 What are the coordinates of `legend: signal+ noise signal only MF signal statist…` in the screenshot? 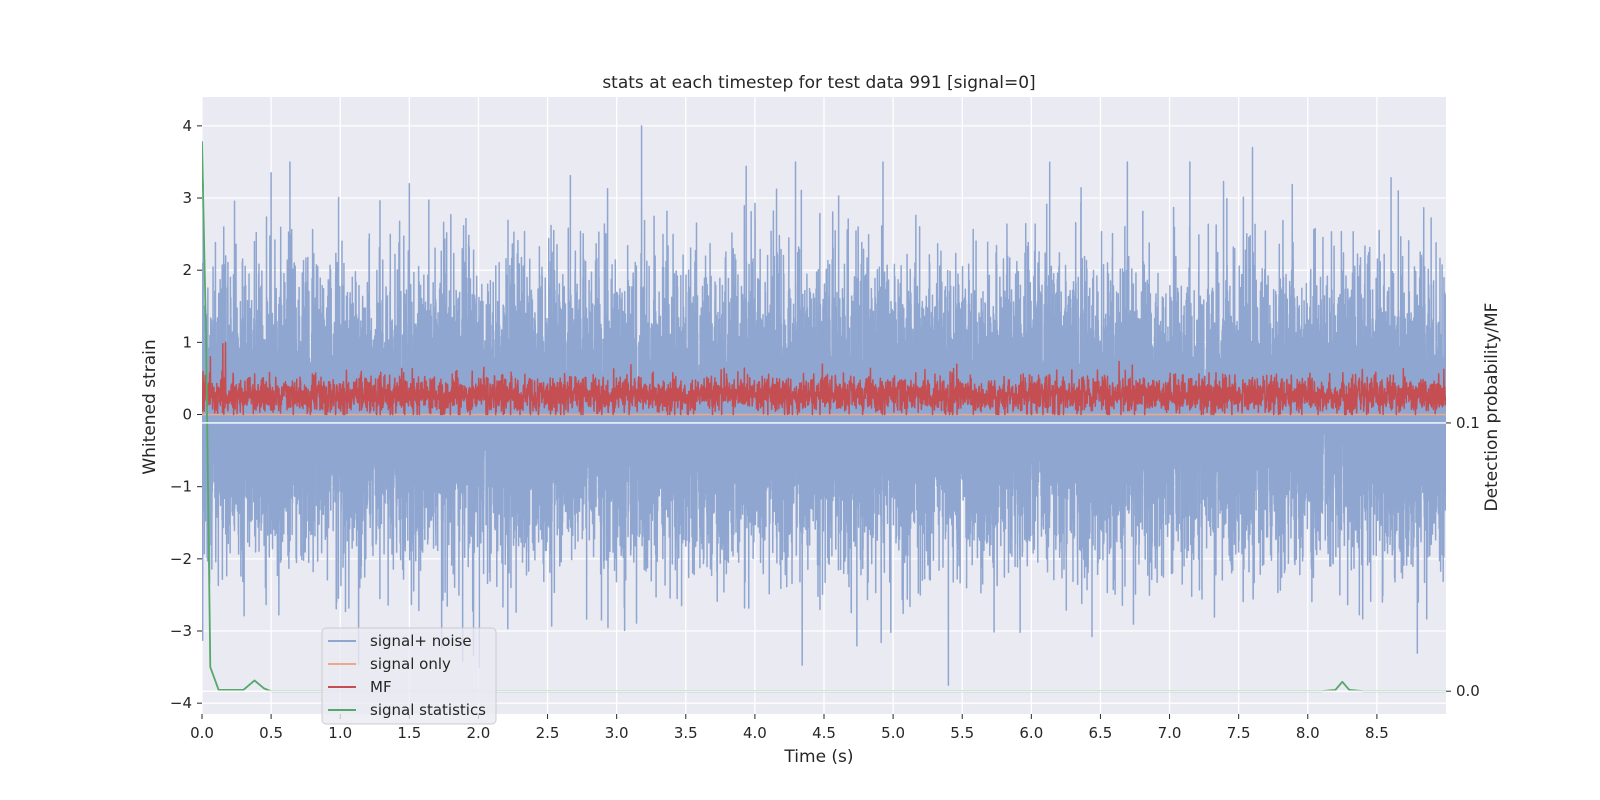 It's located at (409, 676).